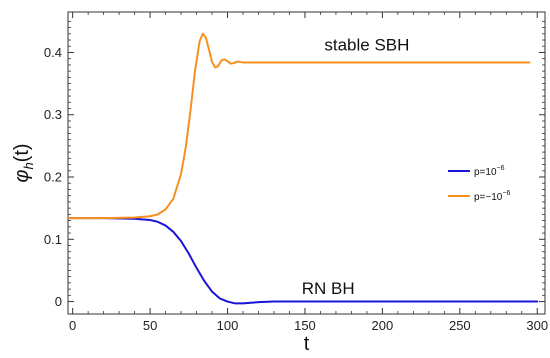  I want to click on y-tick-label: 0.2, so click(53, 177).